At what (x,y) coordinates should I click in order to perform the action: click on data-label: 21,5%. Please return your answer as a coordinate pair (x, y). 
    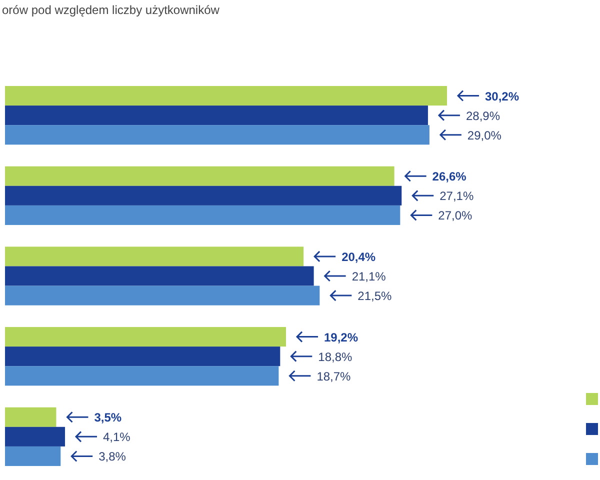
    Looking at the image, I should click on (375, 296).